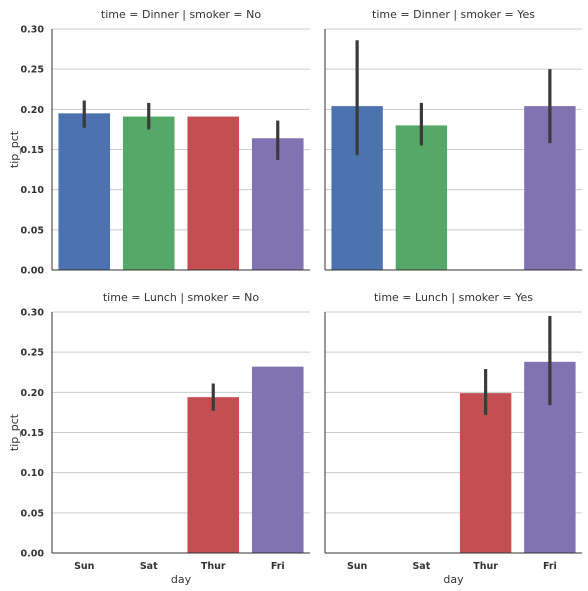 The height and width of the screenshot is (591, 588). Describe the element at coordinates (278, 460) in the screenshot. I see `bar-fri` at that location.